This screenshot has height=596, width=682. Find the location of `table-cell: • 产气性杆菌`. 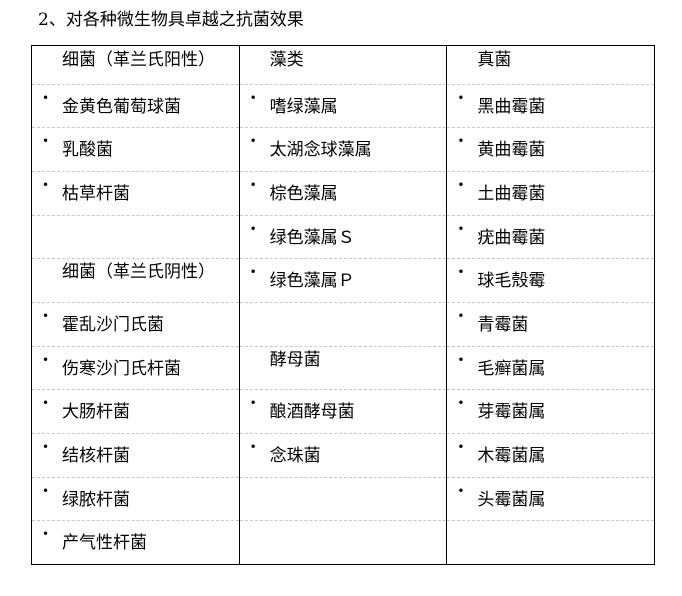

table-cell: • 产气性杆菌 is located at coordinates (135, 542).